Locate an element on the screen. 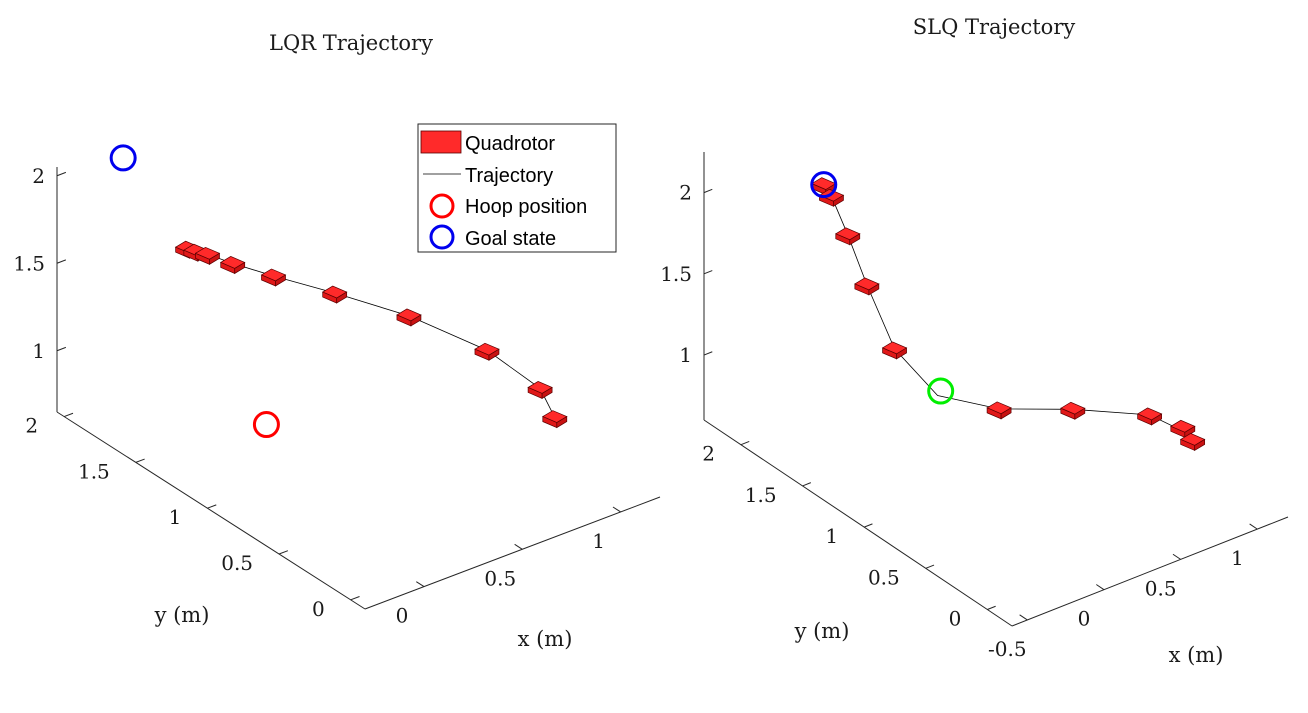  slq-x-tick-label: 1 is located at coordinates (1237, 558).